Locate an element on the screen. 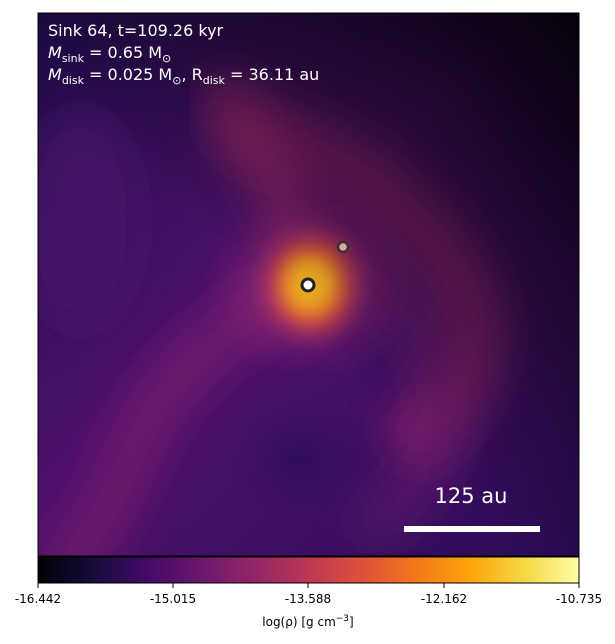 Image resolution: width=615 pixels, height=644 pixels. primary-sink-marker is located at coordinates (308, 285).